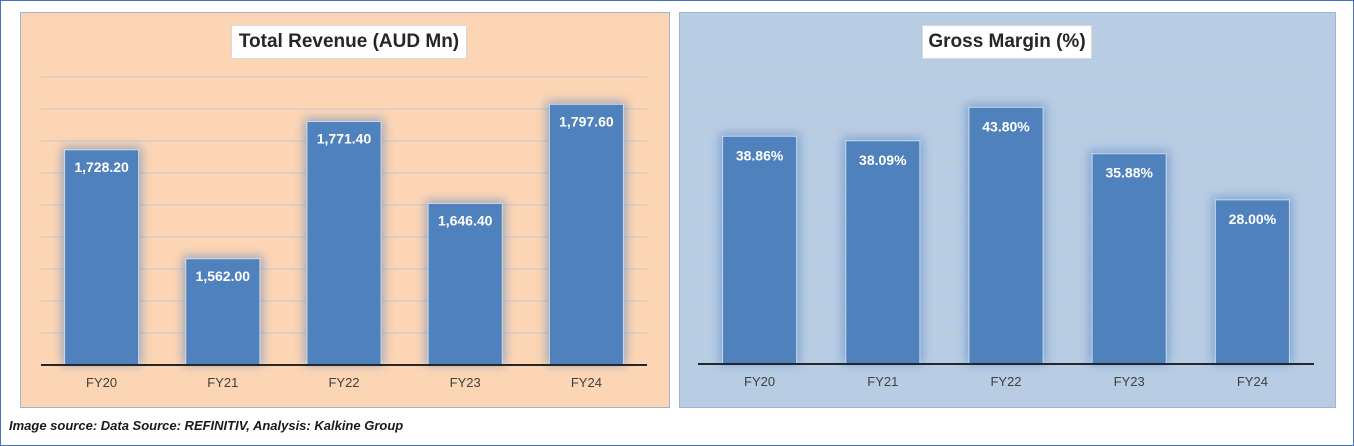  I want to click on data-label: 1,771.40, so click(344, 139).